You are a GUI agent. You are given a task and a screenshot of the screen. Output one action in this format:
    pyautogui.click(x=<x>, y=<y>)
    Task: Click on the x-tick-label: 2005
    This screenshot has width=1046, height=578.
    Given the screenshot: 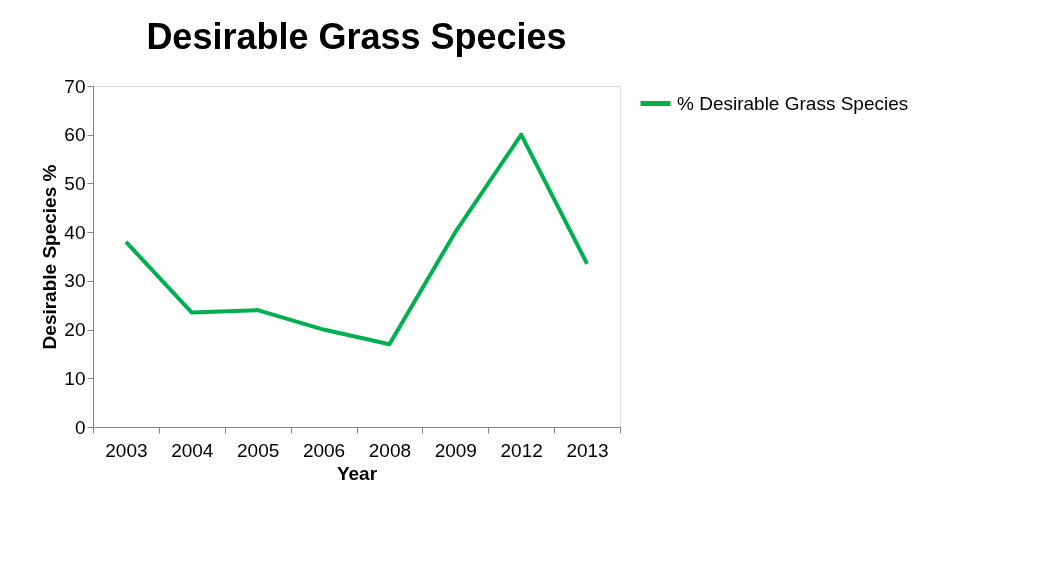 What is the action you would take?
    pyautogui.click(x=258, y=450)
    